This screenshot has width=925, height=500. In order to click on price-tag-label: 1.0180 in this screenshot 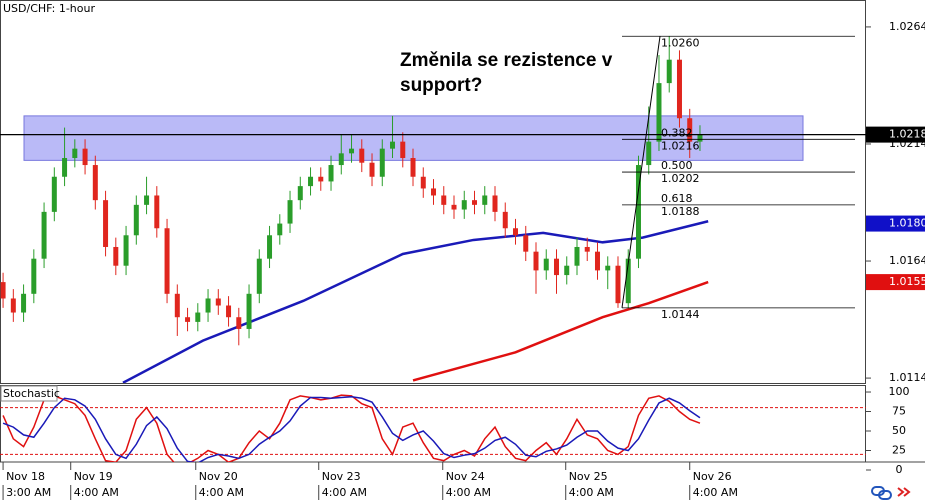, I will do `click(907, 223)`.